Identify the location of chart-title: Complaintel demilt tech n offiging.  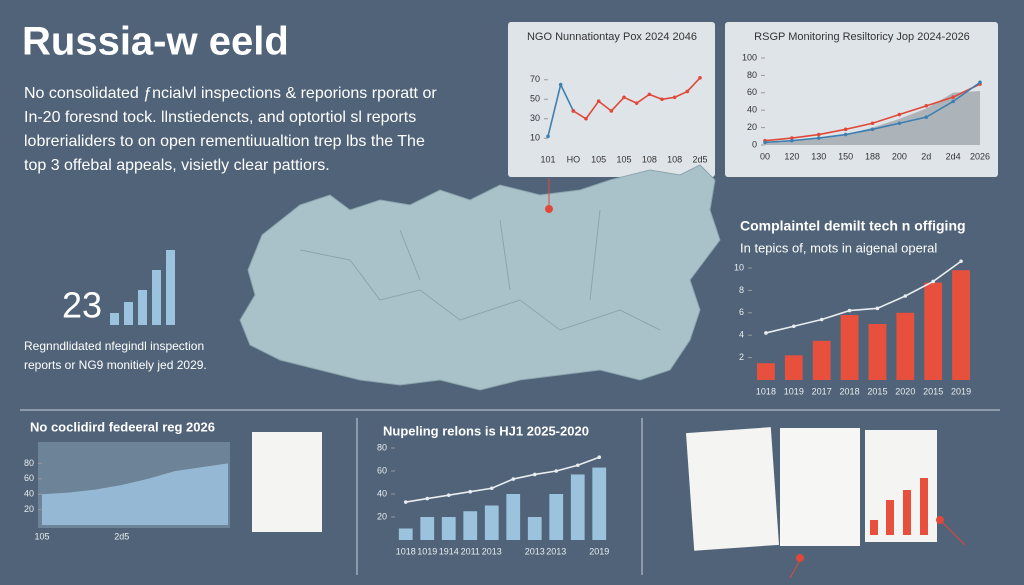
(853, 226).